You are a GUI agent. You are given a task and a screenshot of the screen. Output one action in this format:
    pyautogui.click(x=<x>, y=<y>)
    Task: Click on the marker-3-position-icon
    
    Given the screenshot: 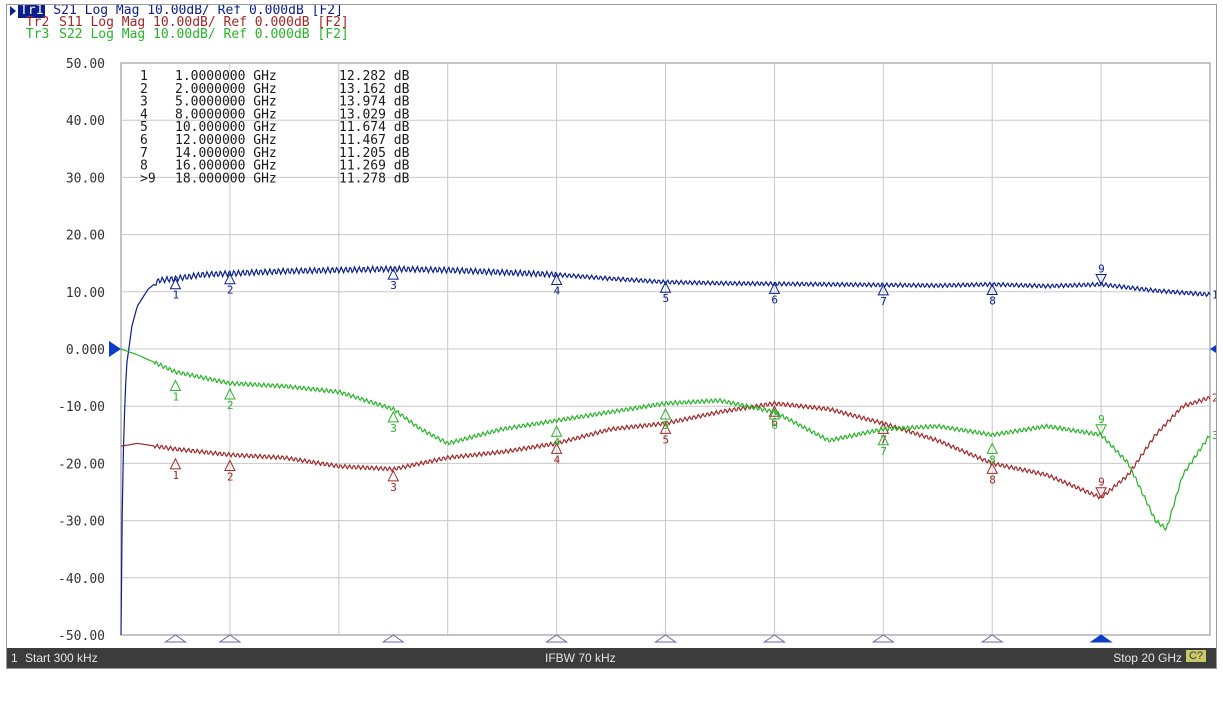 What is the action you would take?
    pyautogui.click(x=393, y=638)
    